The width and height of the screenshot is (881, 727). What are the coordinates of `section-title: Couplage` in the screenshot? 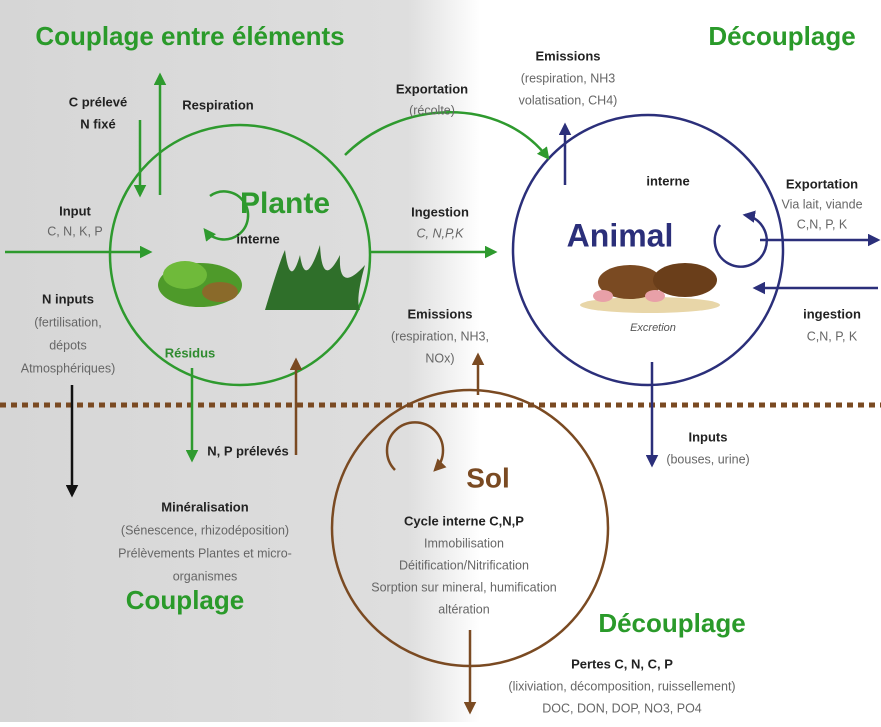 It's located at (185, 600).